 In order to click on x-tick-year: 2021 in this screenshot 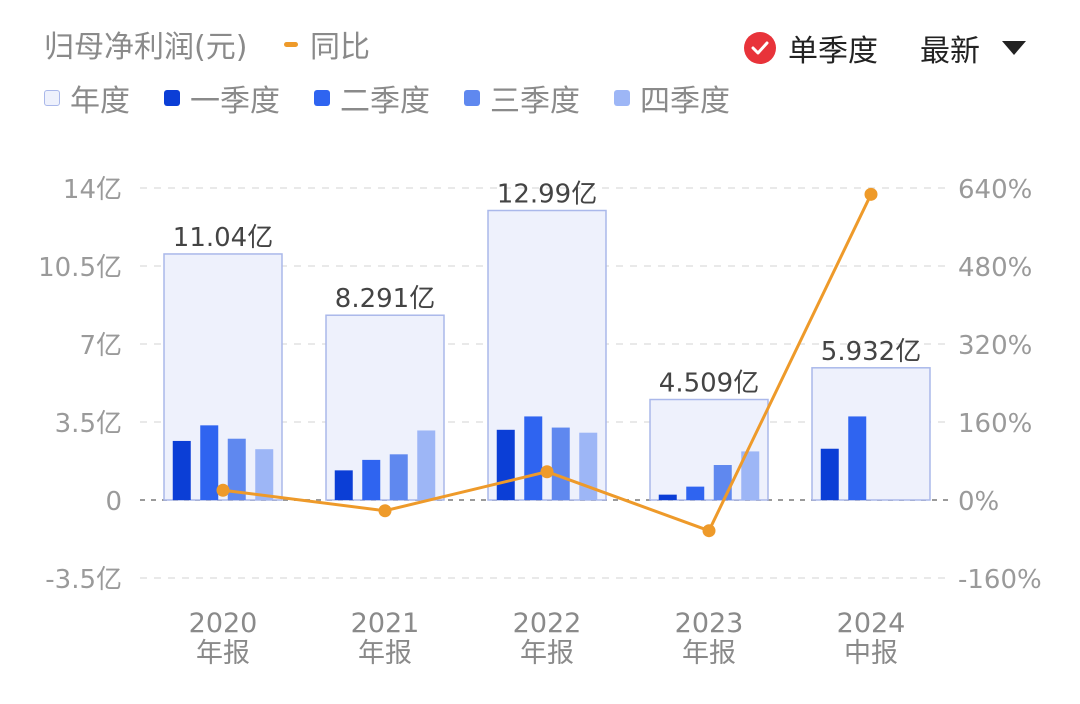, I will do `click(385, 623)`.